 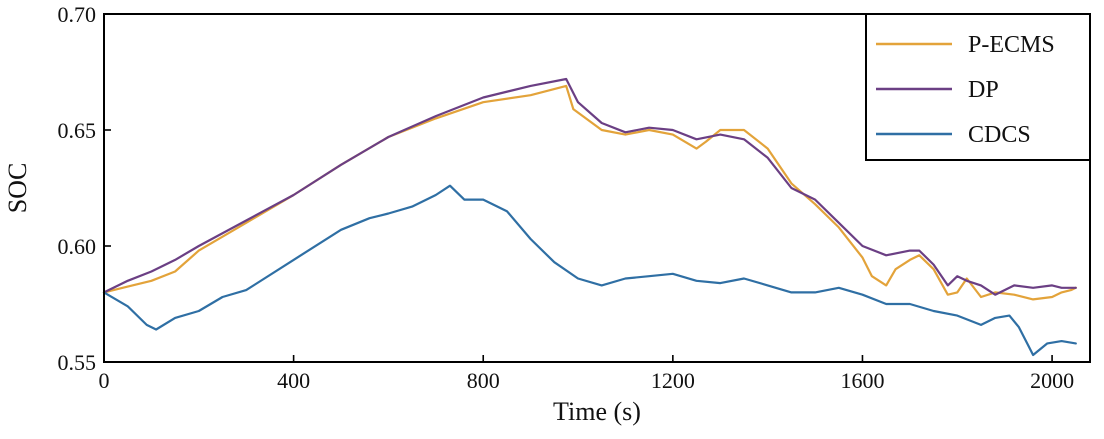 I want to click on legend-box, so click(x=978, y=87).